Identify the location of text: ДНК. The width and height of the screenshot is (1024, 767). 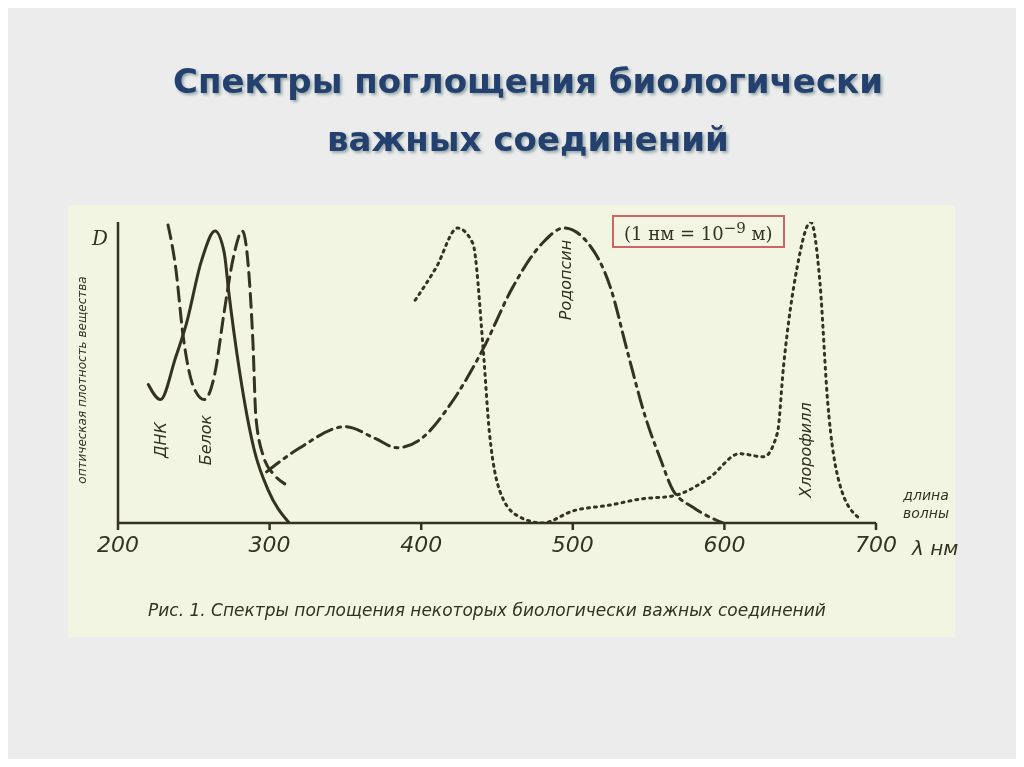
(160, 440).